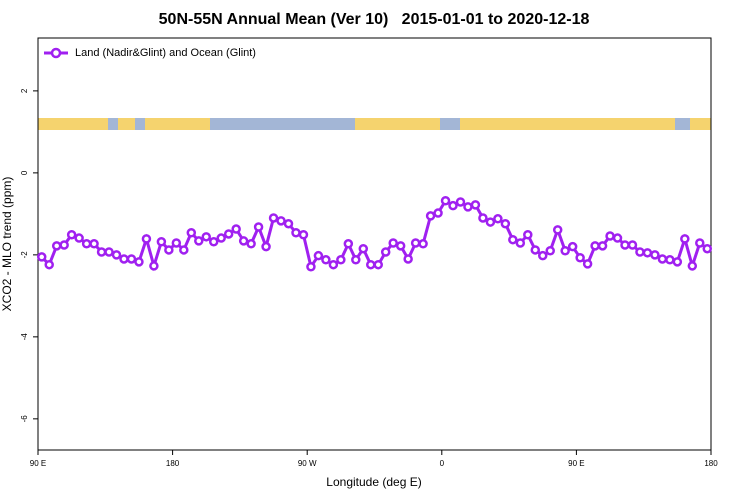  I want to click on x-tick-label: 90 W, so click(307, 463).